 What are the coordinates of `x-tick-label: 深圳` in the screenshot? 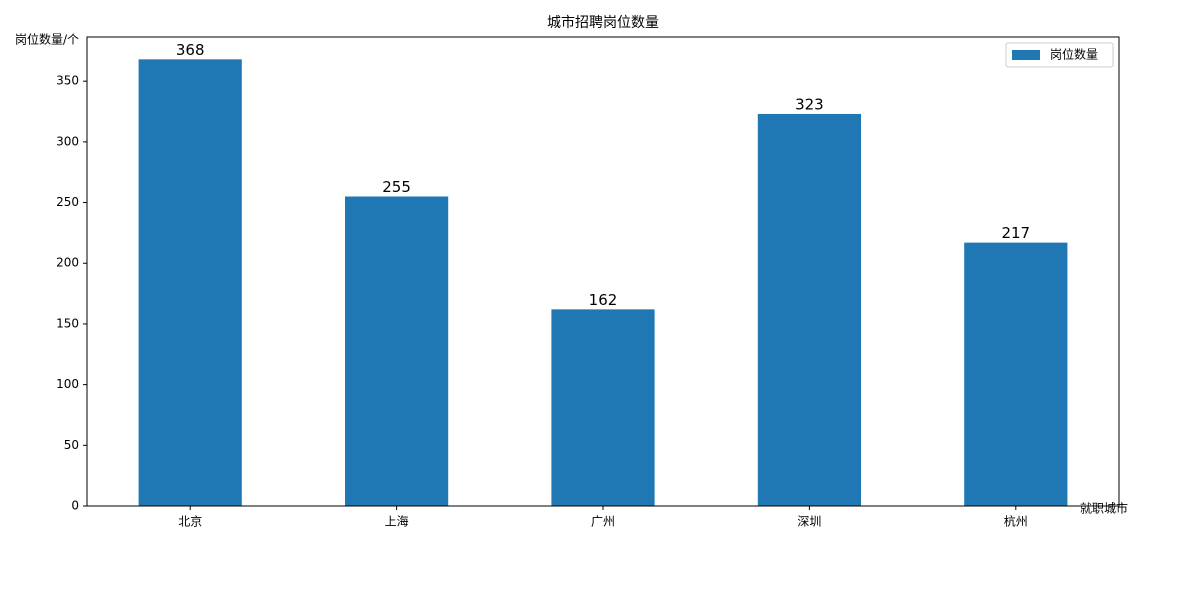 It's located at (809, 522).